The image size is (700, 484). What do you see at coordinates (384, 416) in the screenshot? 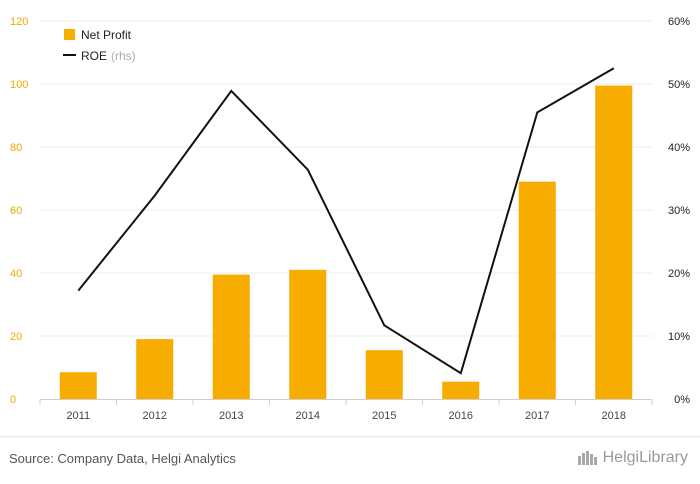
I see `x-tick-label: 2015` at bounding box center [384, 416].